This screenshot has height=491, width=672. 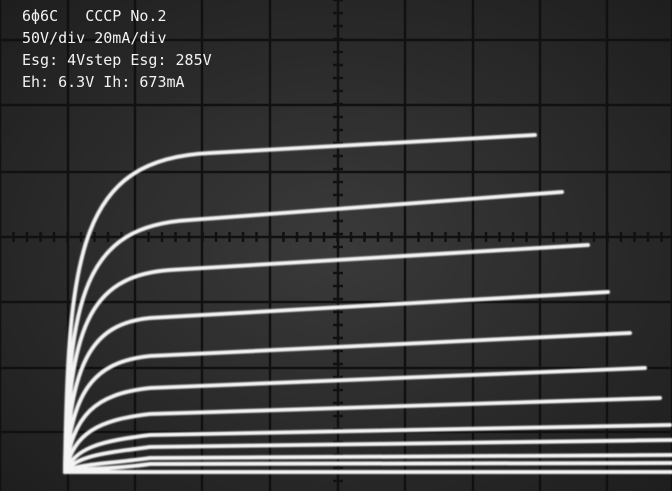 What do you see at coordinates (117, 60) in the screenshot?
I see `label-grid-step: Esg: 4Vstep Esg: 285V` at bounding box center [117, 60].